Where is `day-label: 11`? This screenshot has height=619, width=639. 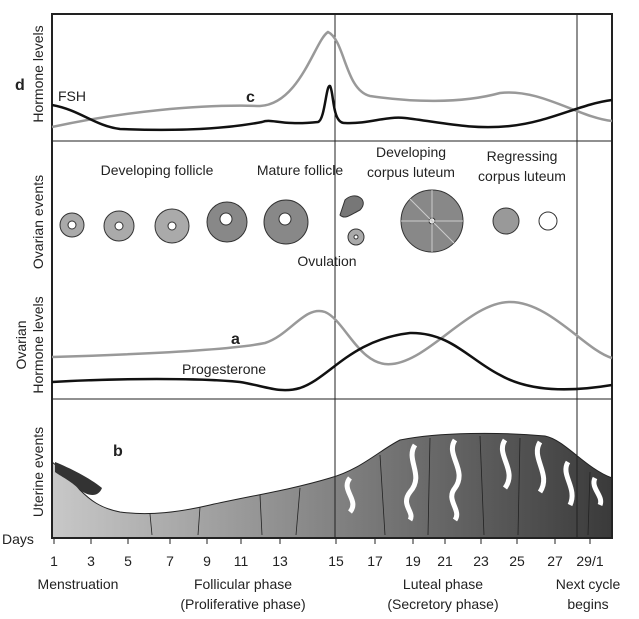 day-label: 11 is located at coordinates (241, 561).